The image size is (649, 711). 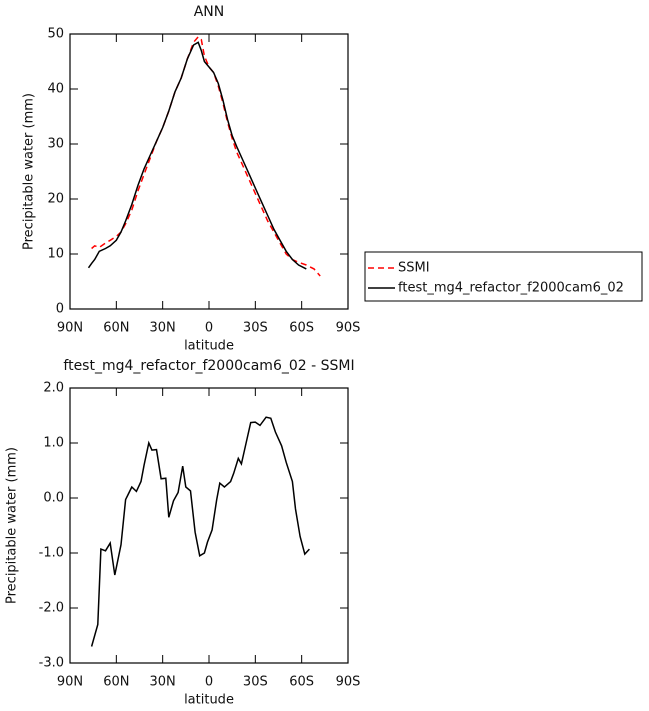 What do you see at coordinates (511, 288) in the screenshot?
I see `legend-label: ftest_mg4_refactor_f2000cam6_02` at bounding box center [511, 288].